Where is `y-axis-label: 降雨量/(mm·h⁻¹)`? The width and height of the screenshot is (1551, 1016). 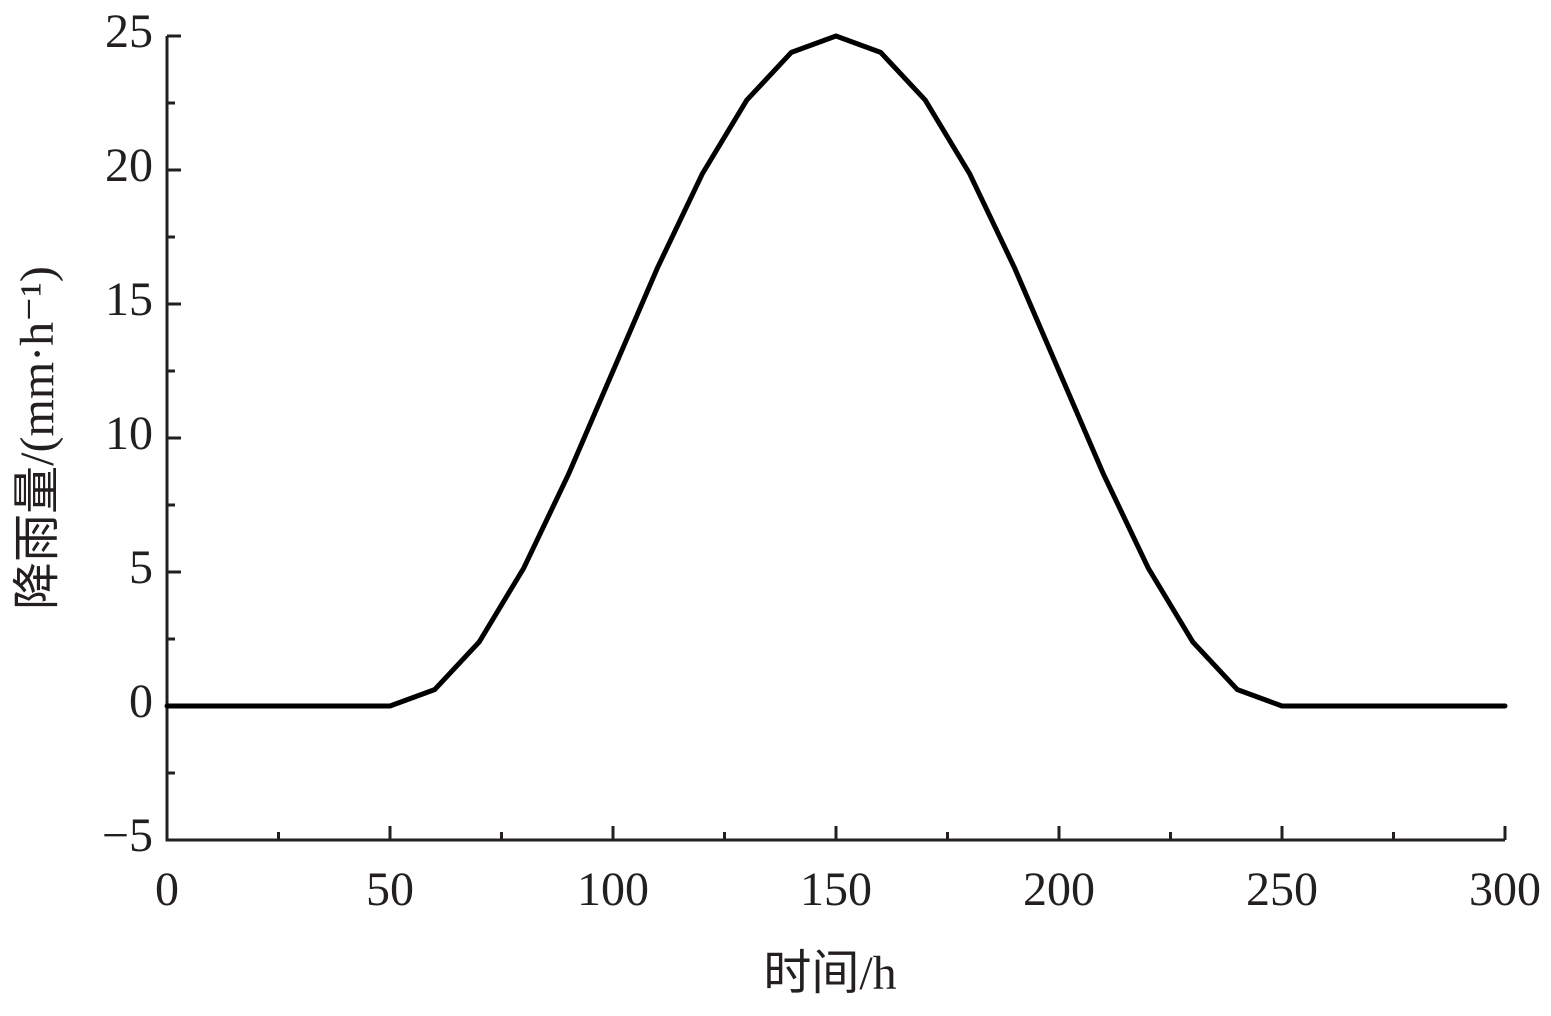 y-axis-label: 降雨量/(mm·h⁻¹) is located at coordinates (37, 438).